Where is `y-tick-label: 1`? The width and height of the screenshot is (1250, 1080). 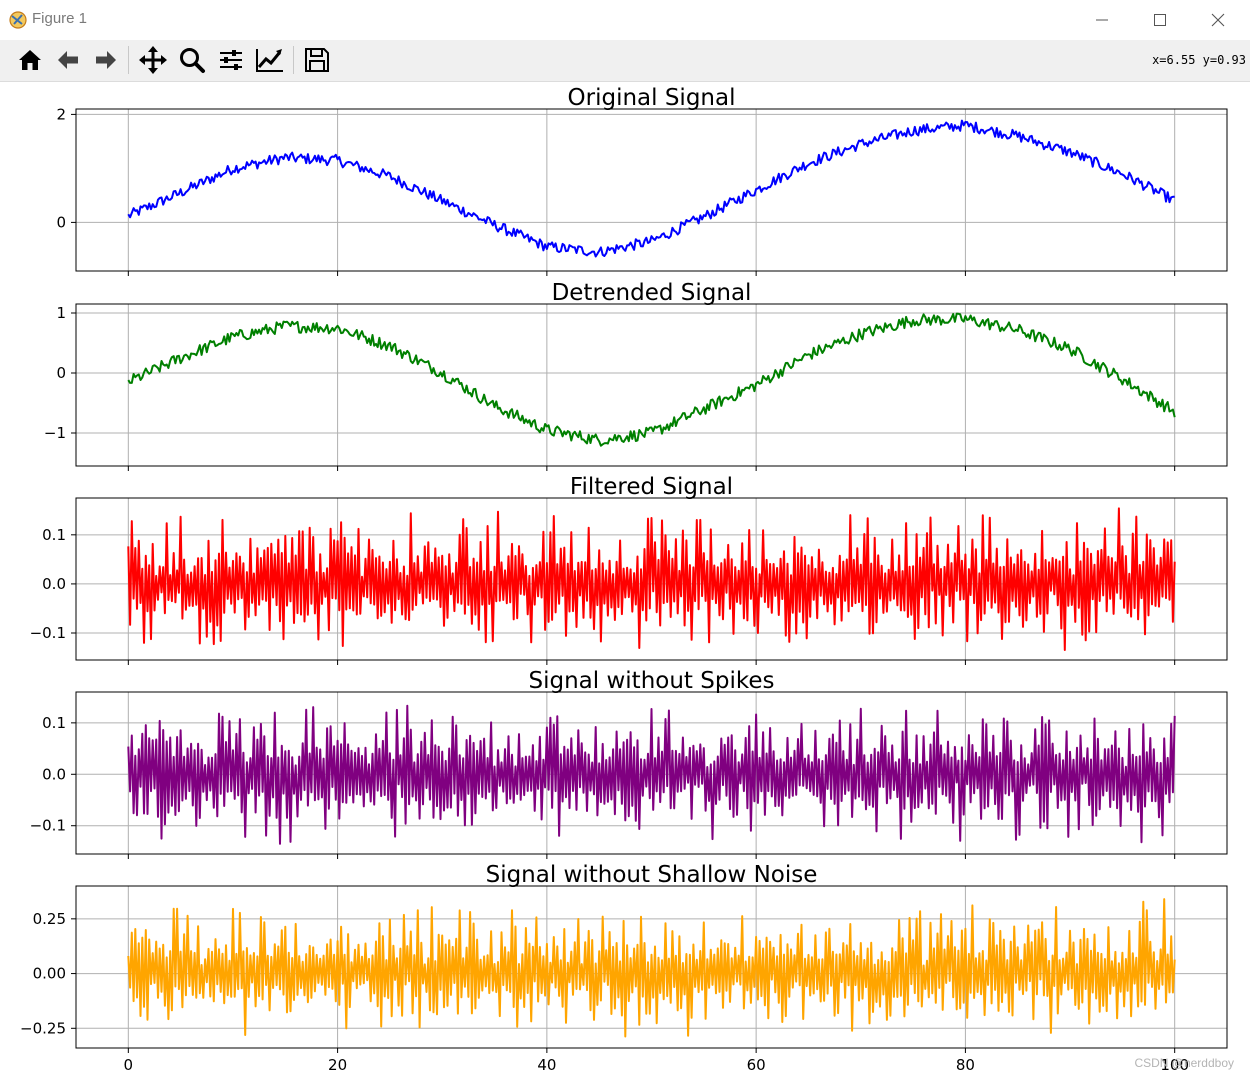
y-tick-label: 1 is located at coordinates (61, 313).